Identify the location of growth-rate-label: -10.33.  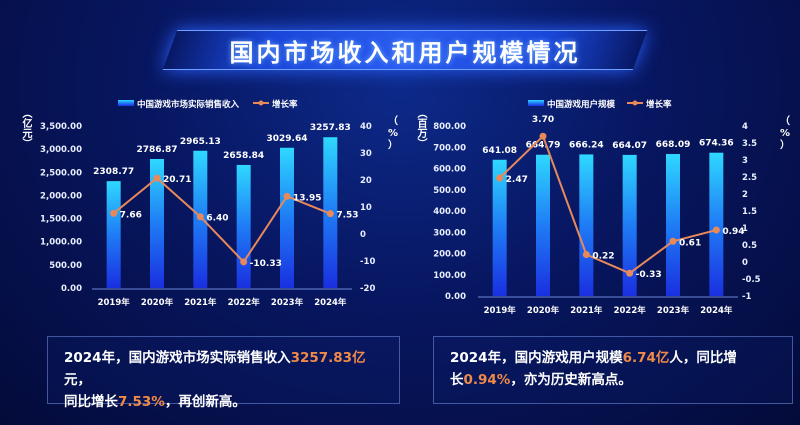
(266, 264).